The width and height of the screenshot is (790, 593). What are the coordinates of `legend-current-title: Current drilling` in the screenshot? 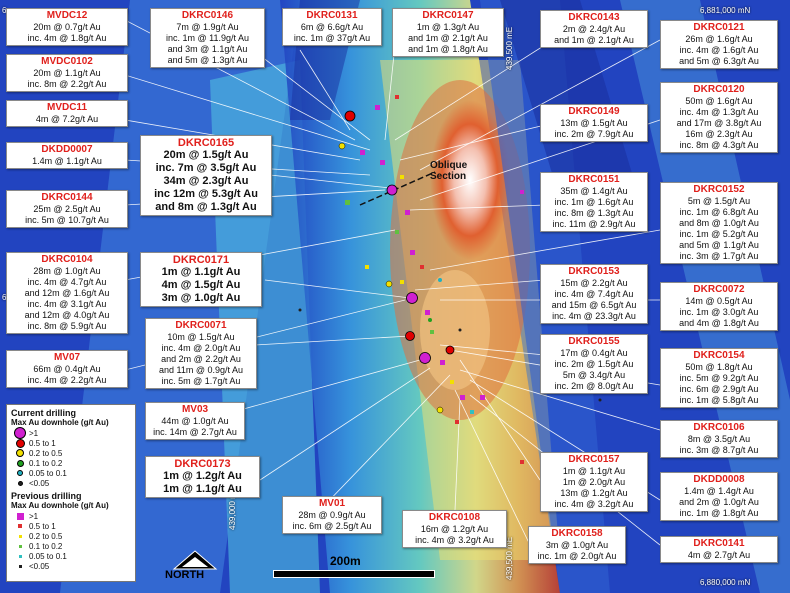 It's located at (43, 413).